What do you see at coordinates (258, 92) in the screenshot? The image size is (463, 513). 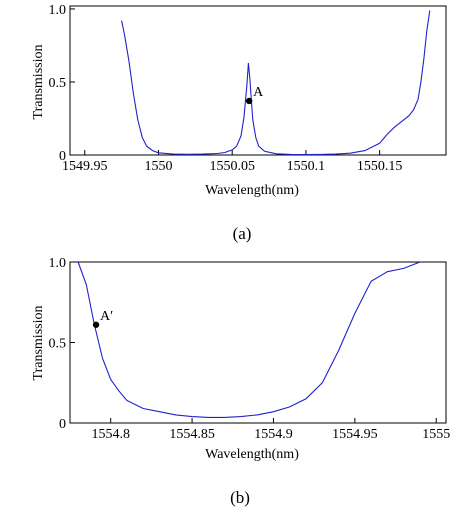 I see `annotation-label: A` at bounding box center [258, 92].